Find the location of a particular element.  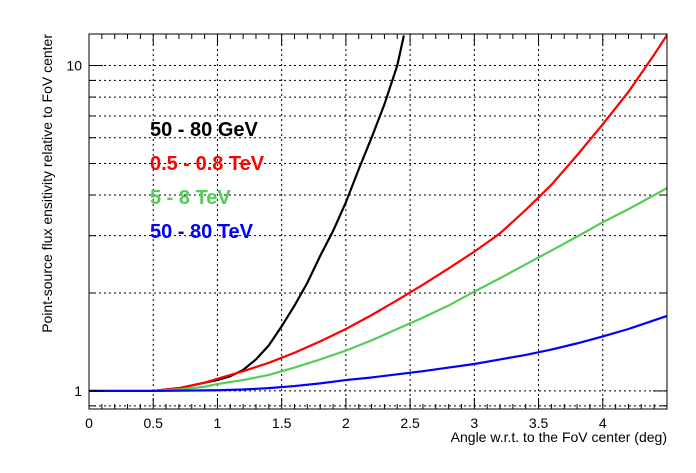

x-tick-label: 2.5 is located at coordinates (410, 423).